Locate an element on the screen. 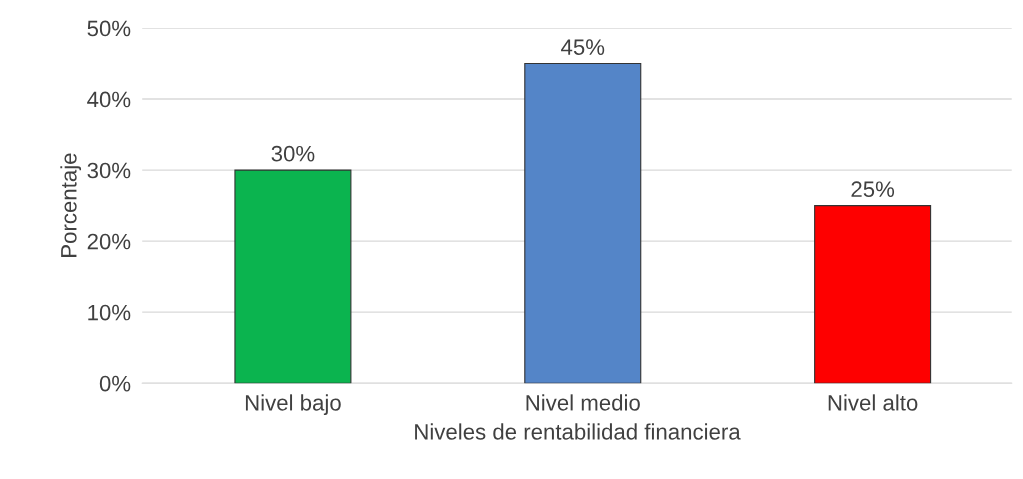  y-tick-label: 0% is located at coordinates (115, 383).